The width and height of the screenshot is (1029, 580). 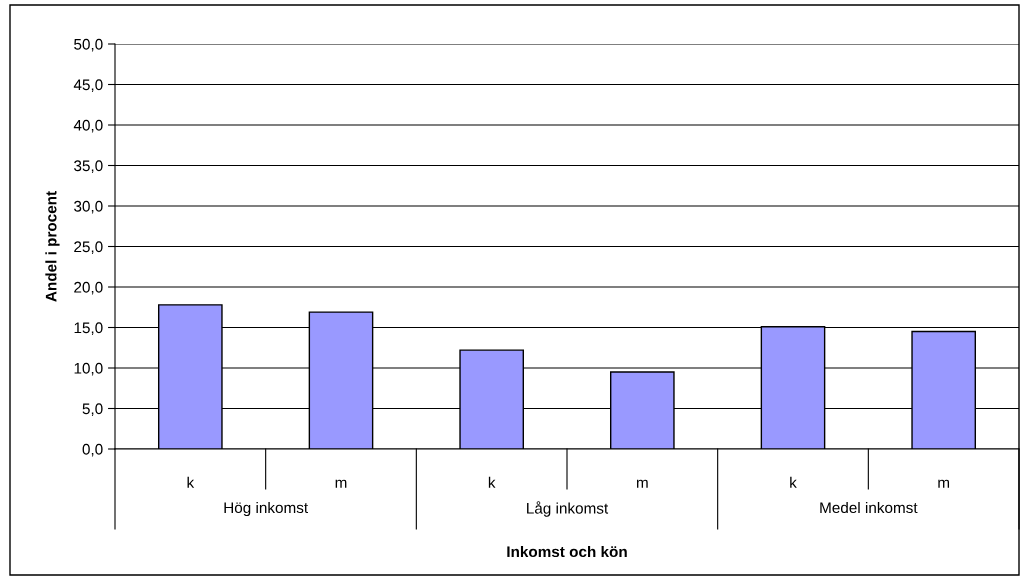 I want to click on y-tick-label: 40,0, so click(x=88, y=126).